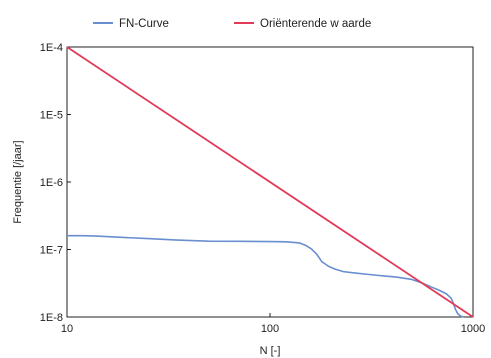  Describe the element at coordinates (473, 329) in the screenshot. I see `x-tick-label: 1000` at that location.